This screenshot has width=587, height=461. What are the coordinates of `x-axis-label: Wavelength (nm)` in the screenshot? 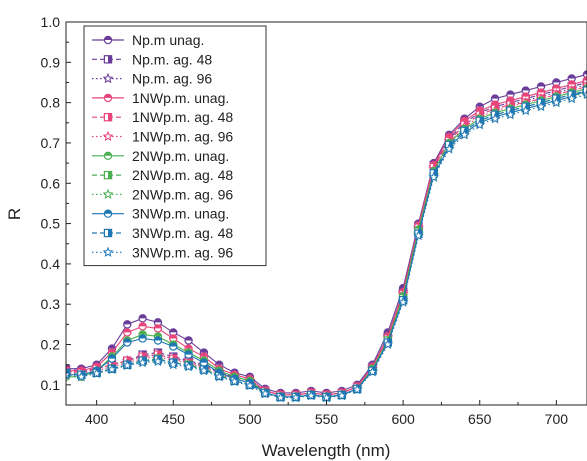 It's located at (326, 450).